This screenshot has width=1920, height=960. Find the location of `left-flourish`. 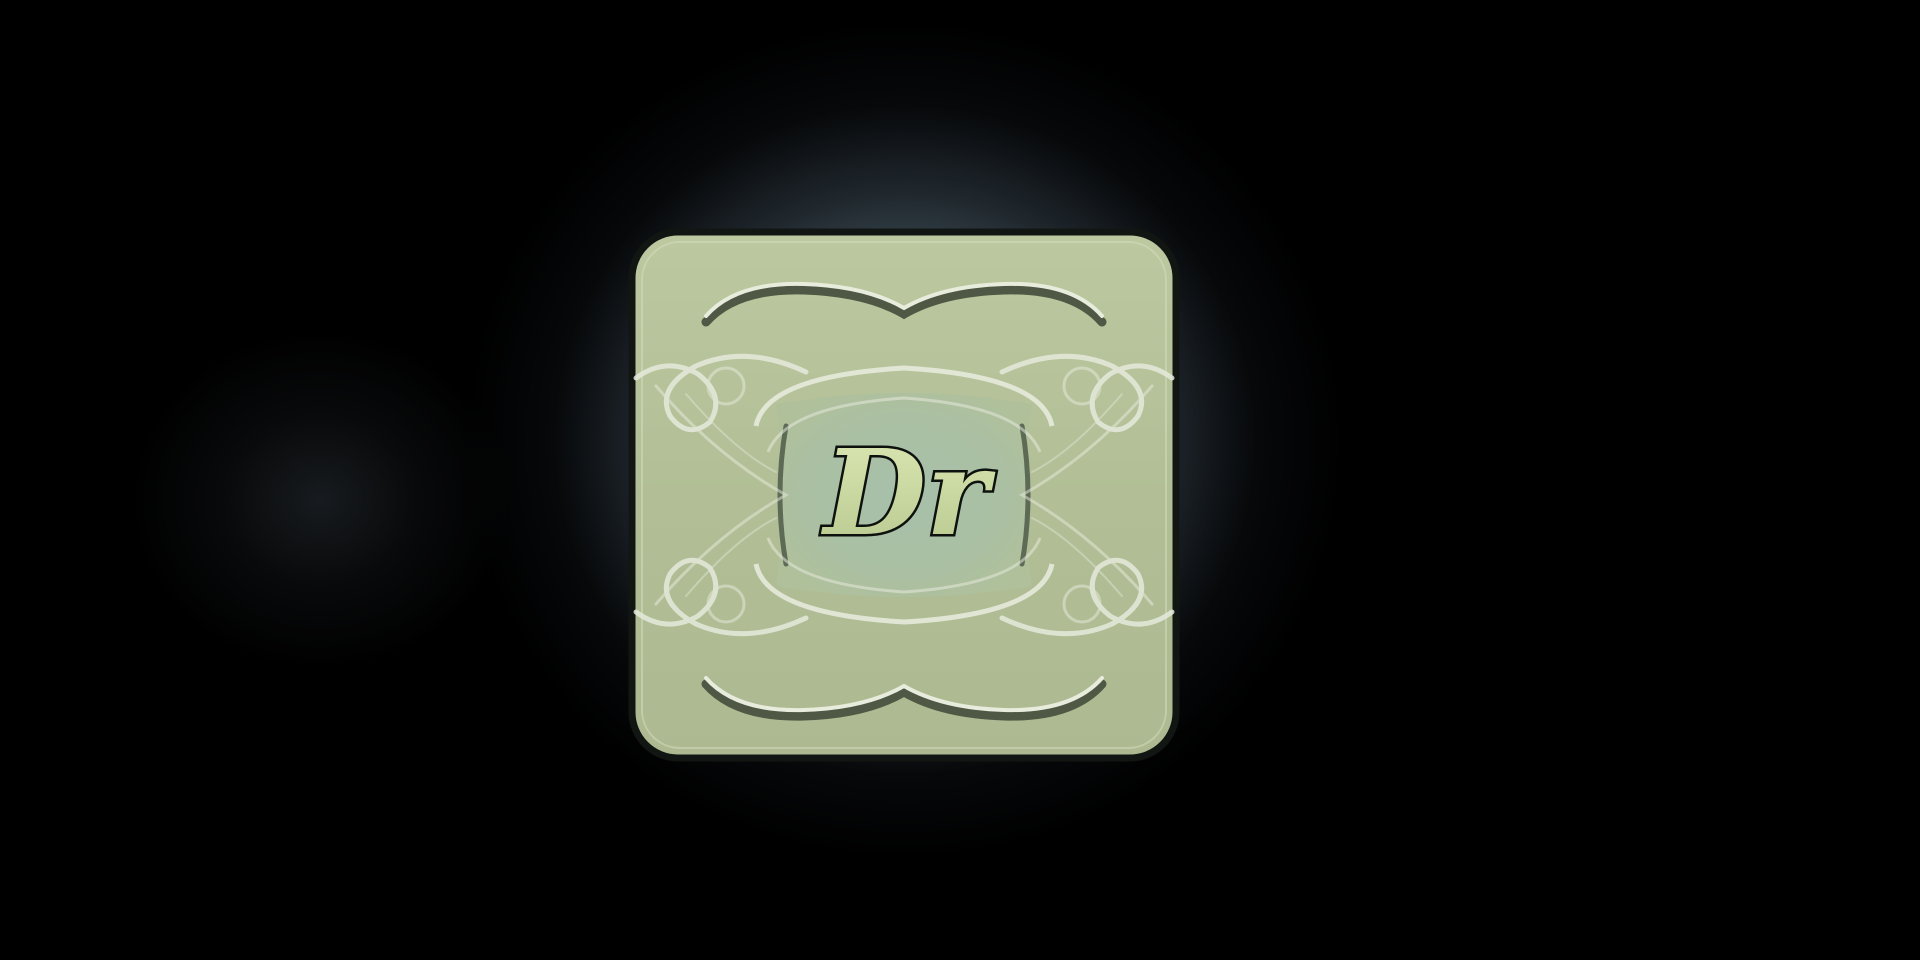

left-flourish is located at coordinates (721, 495).